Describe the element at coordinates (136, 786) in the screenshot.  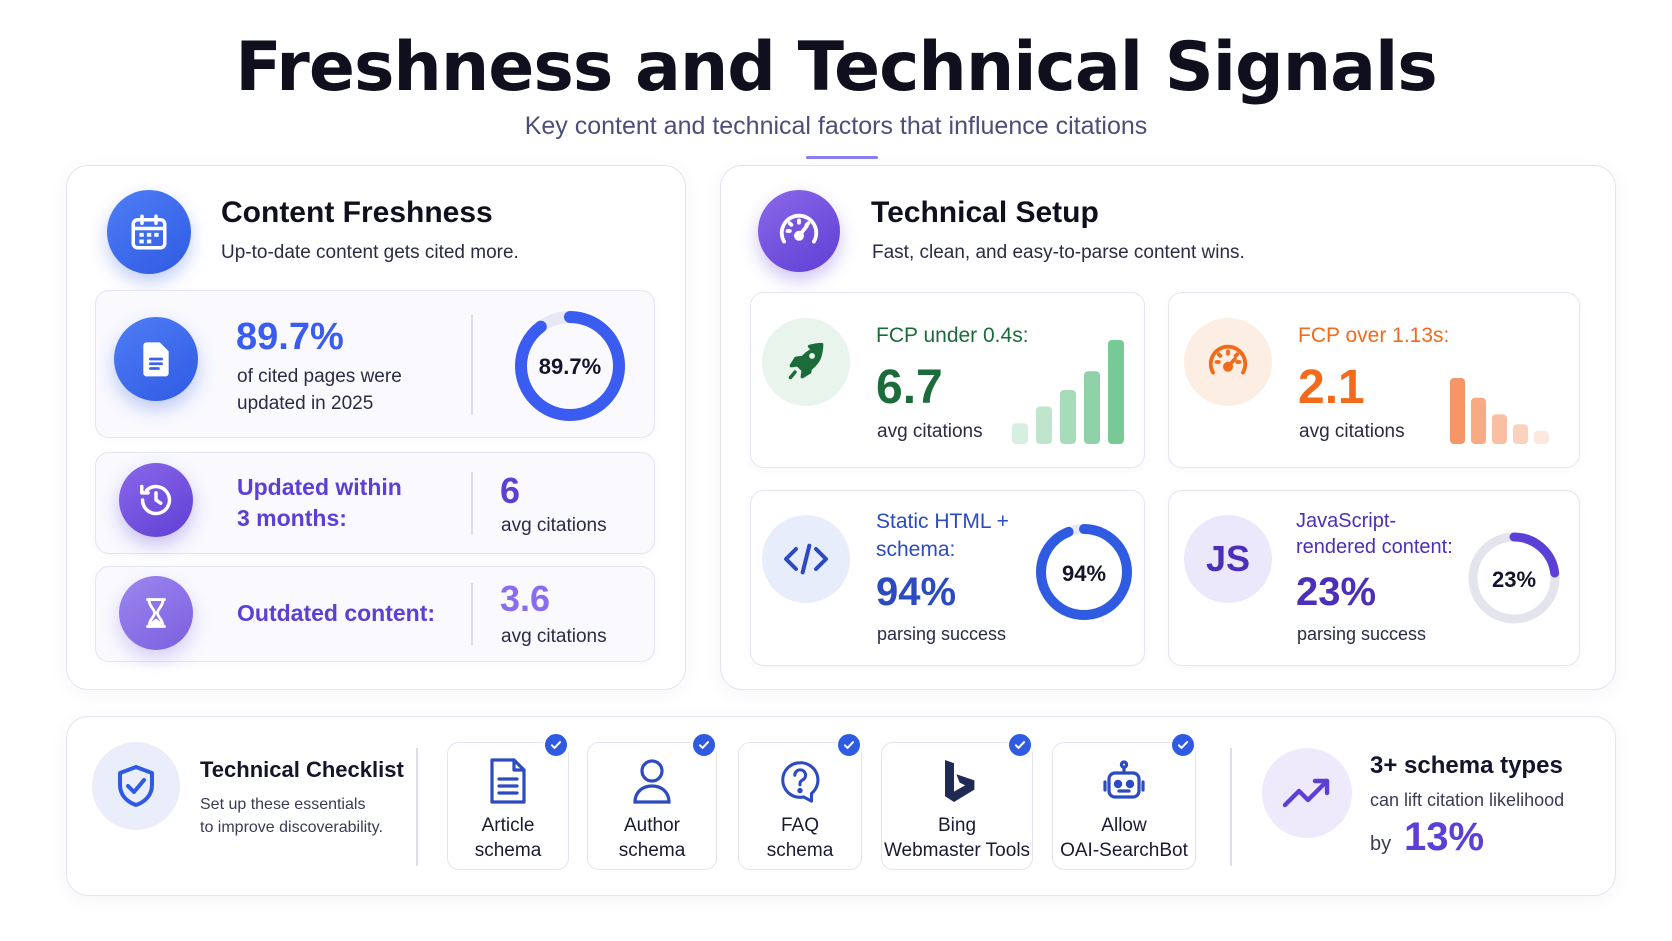
I see `shield-check-icon` at that location.